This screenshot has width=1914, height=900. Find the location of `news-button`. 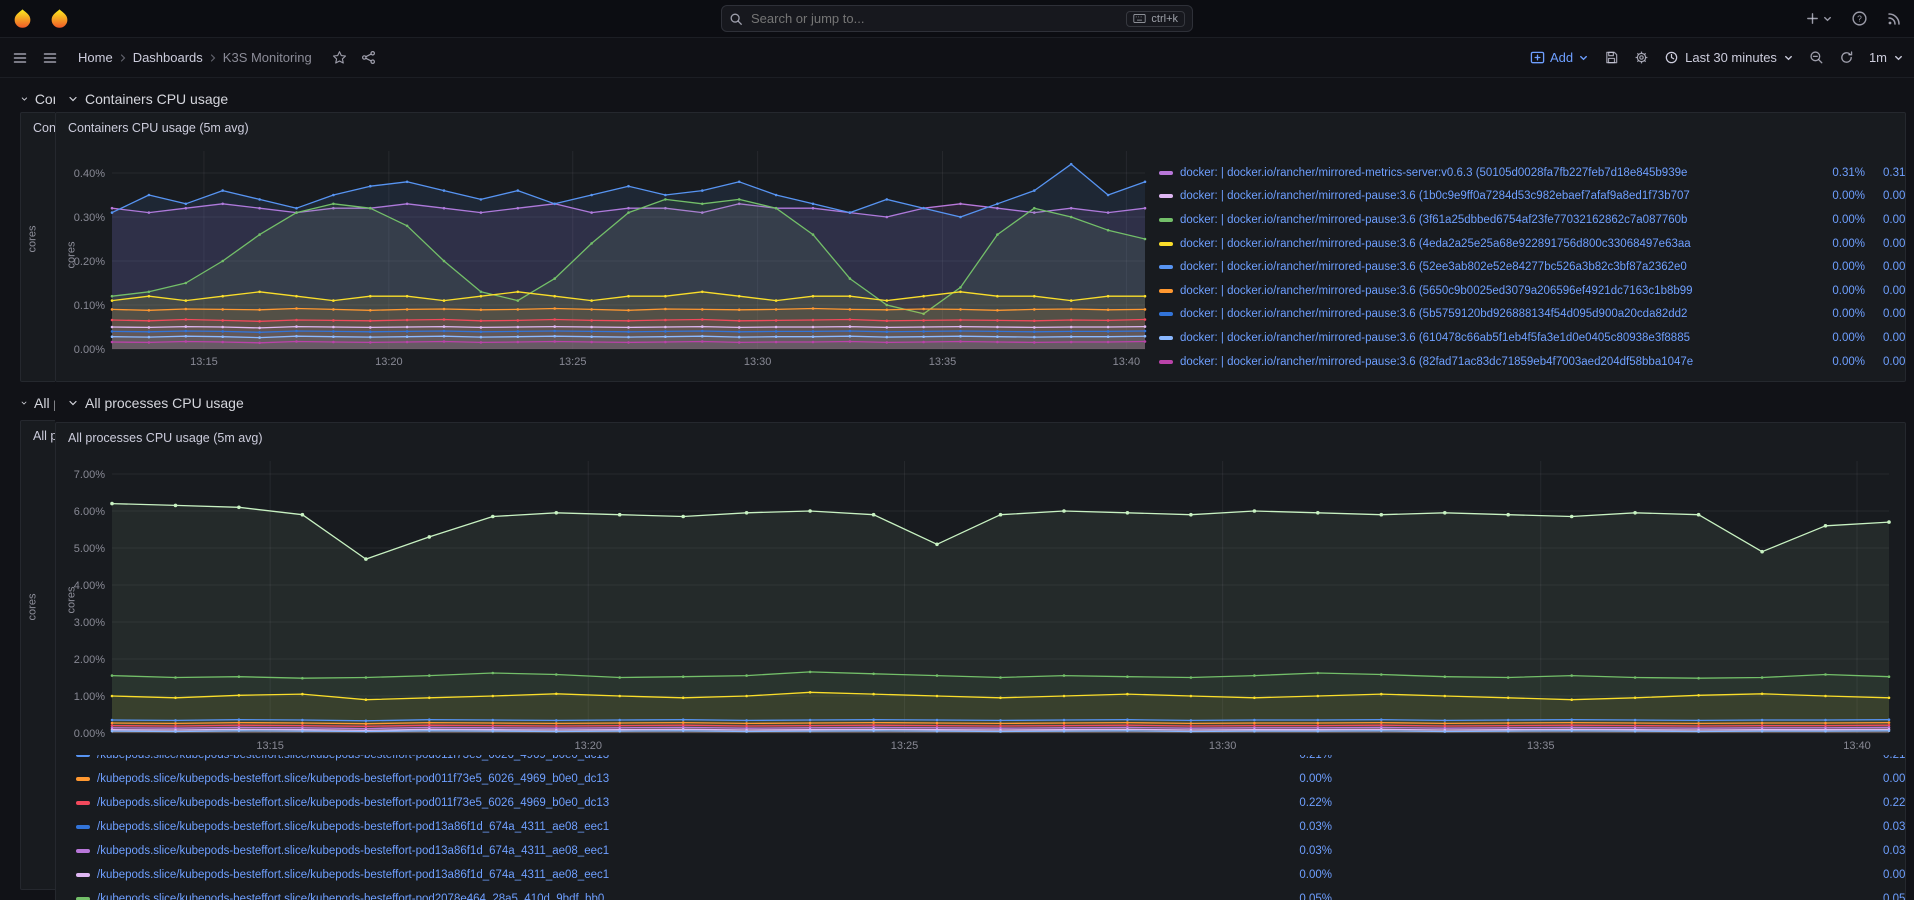

news-button is located at coordinates (1894, 19).